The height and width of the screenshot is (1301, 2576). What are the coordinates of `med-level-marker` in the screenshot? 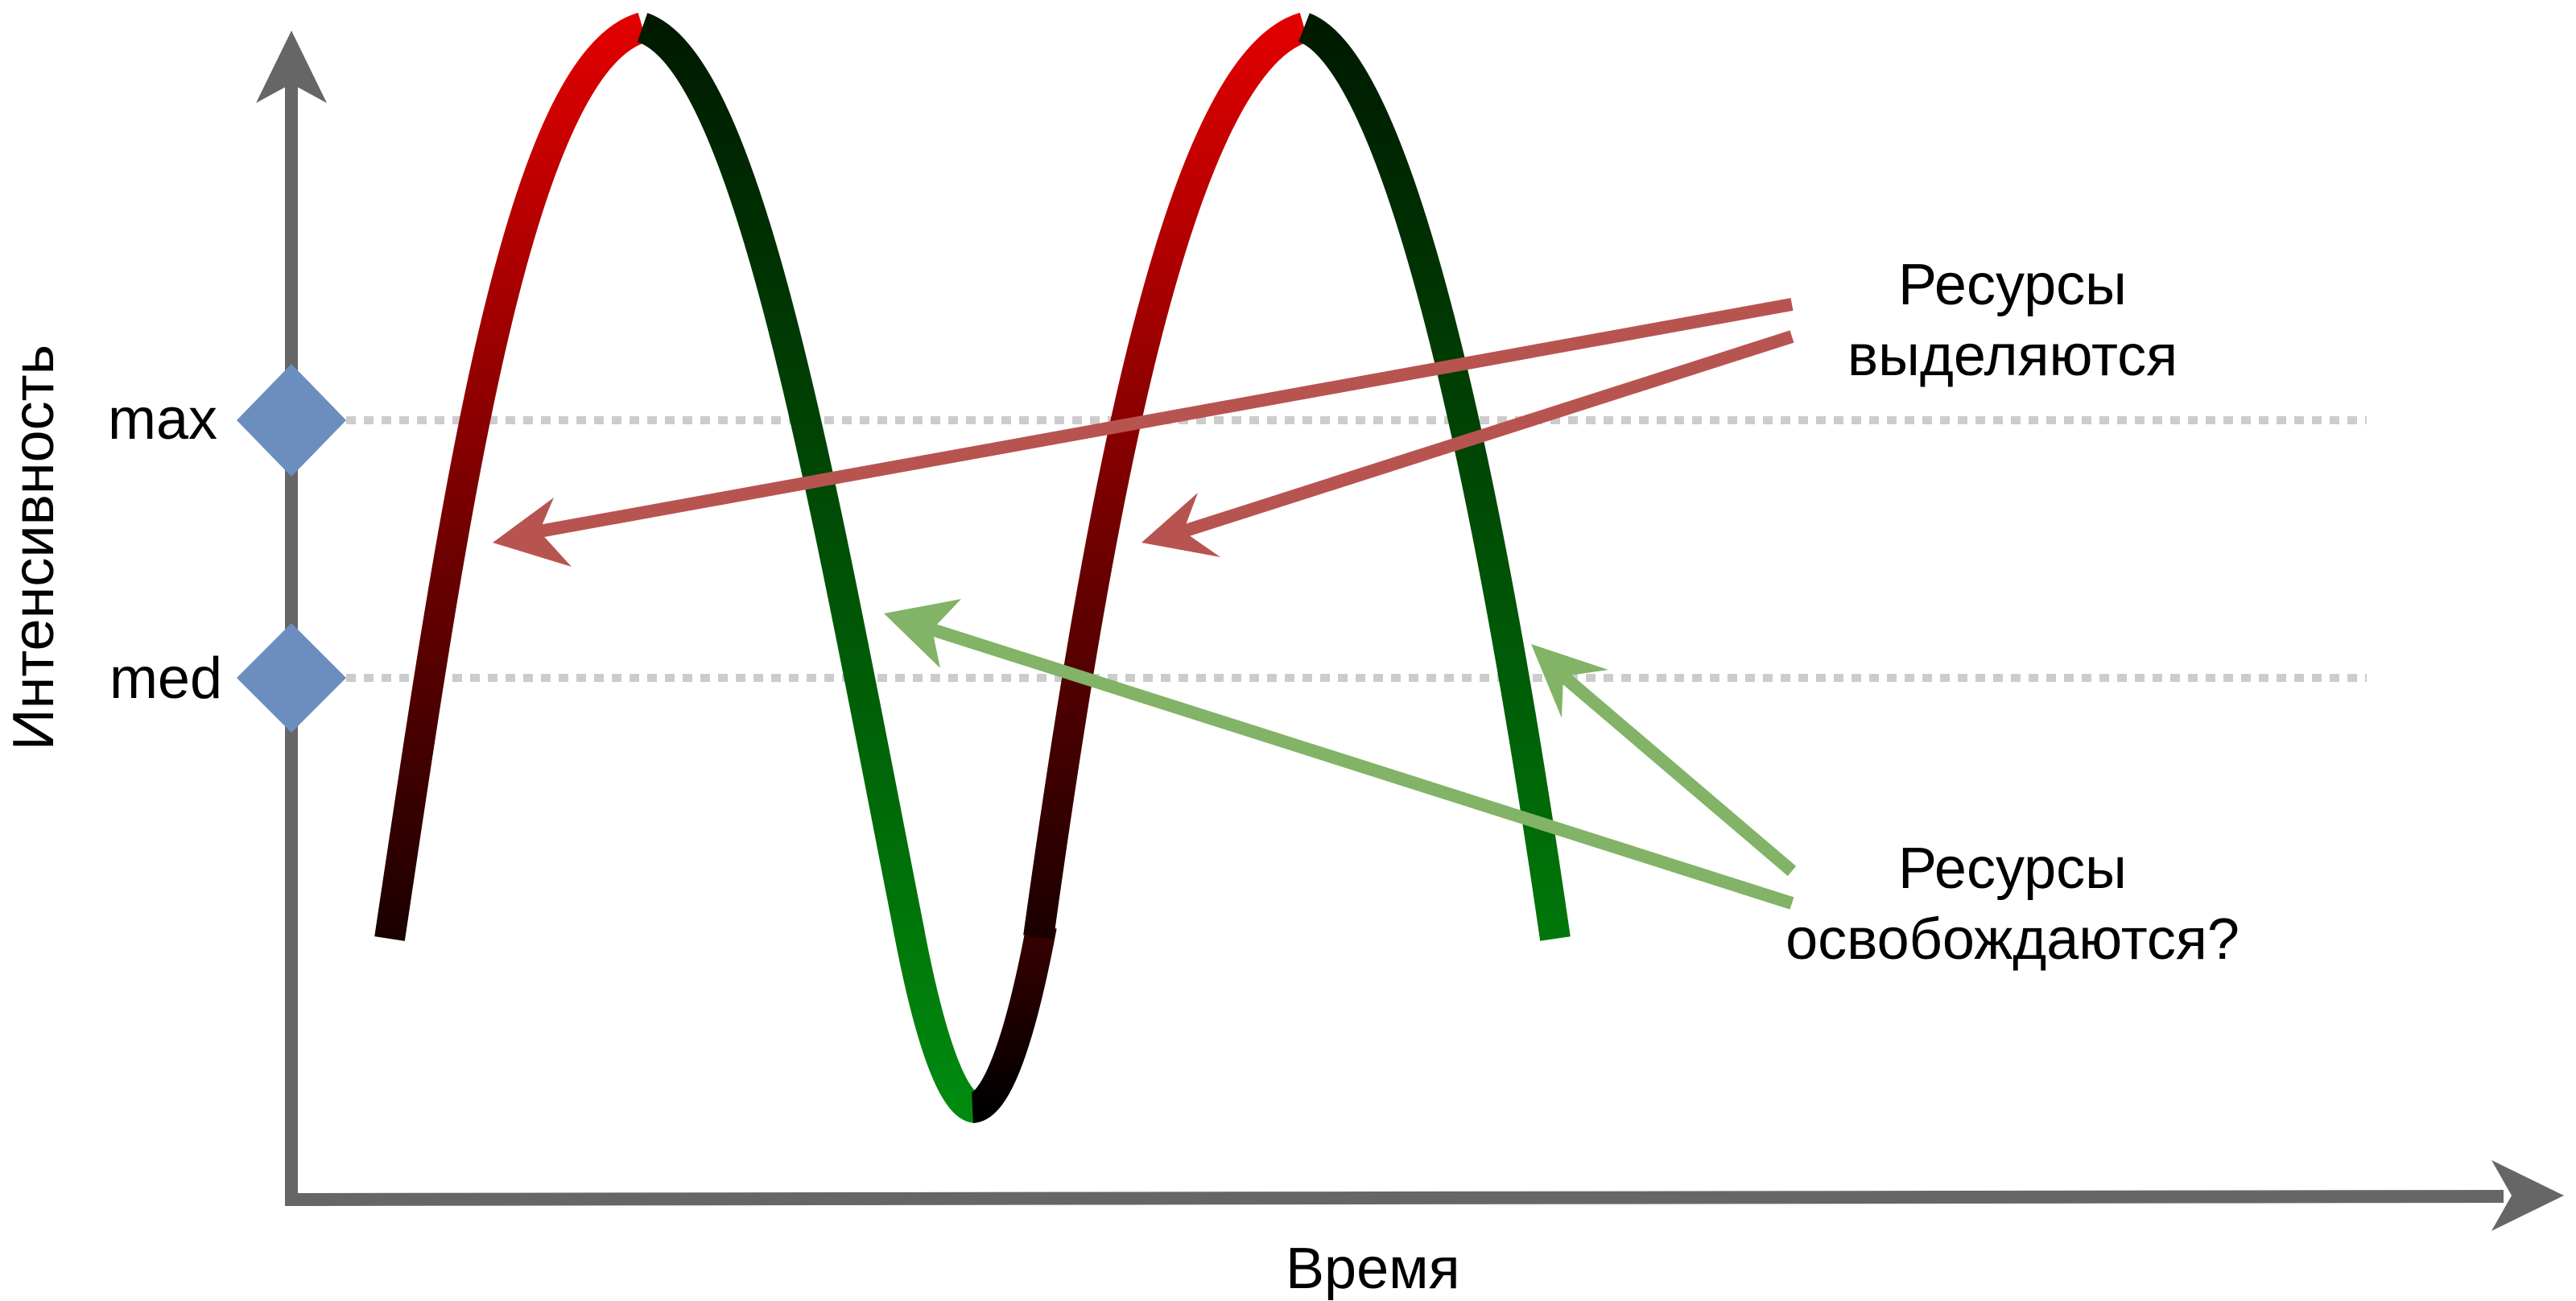 It's located at (291, 678).